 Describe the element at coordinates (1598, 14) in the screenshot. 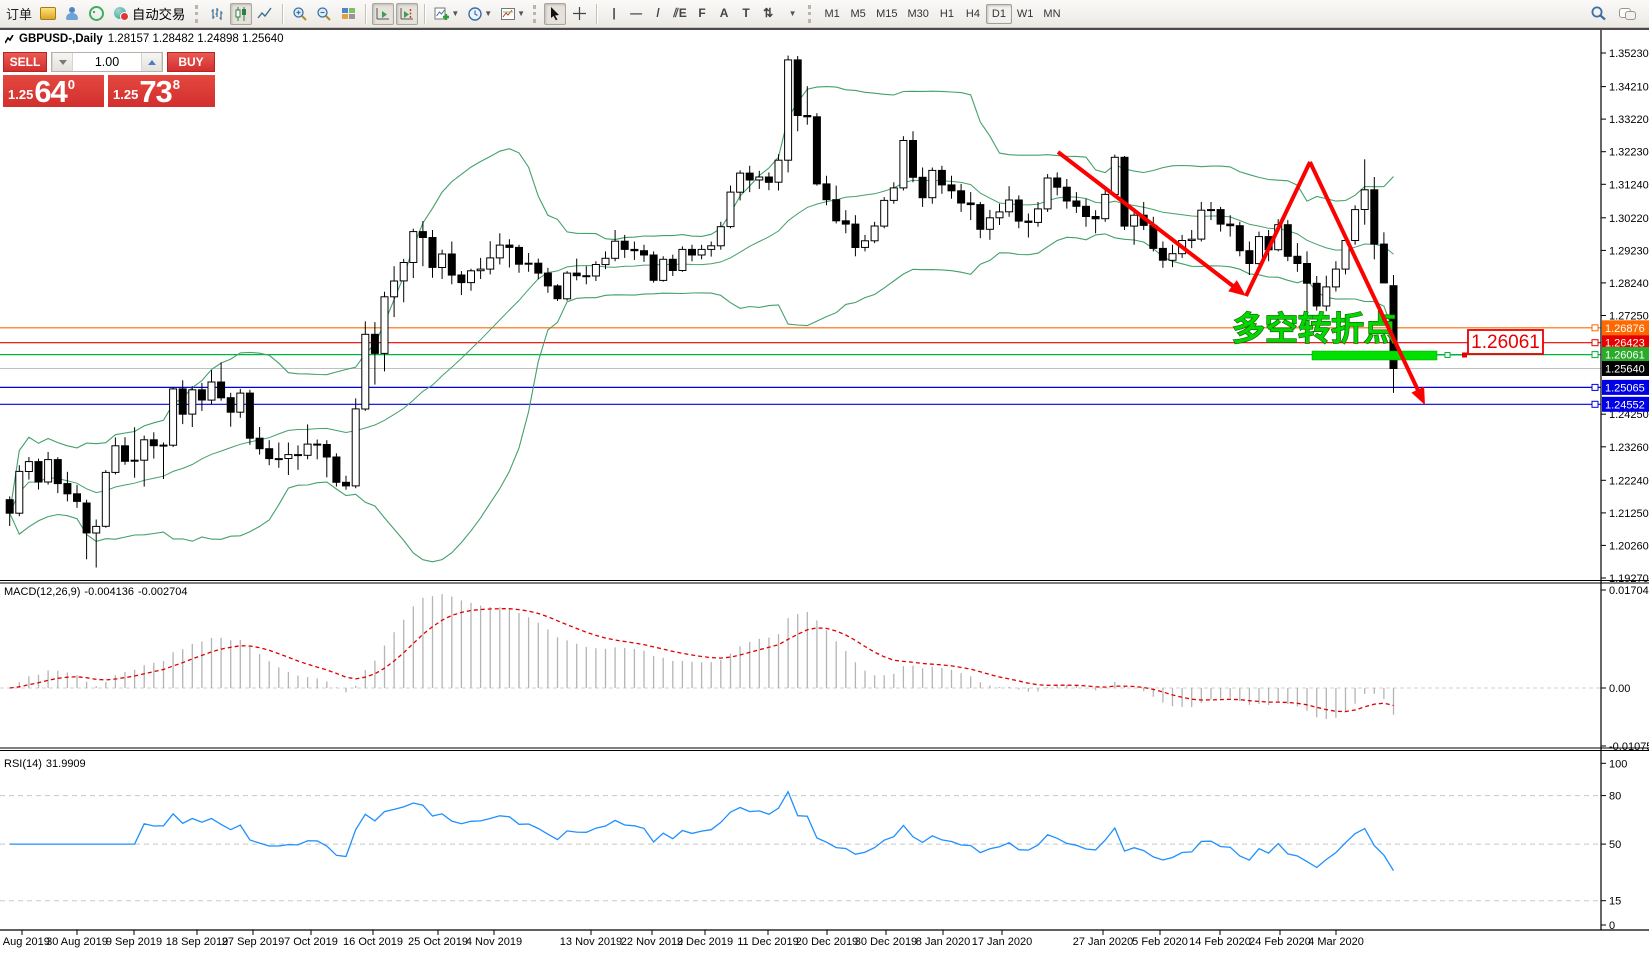

I see `search-button` at that location.